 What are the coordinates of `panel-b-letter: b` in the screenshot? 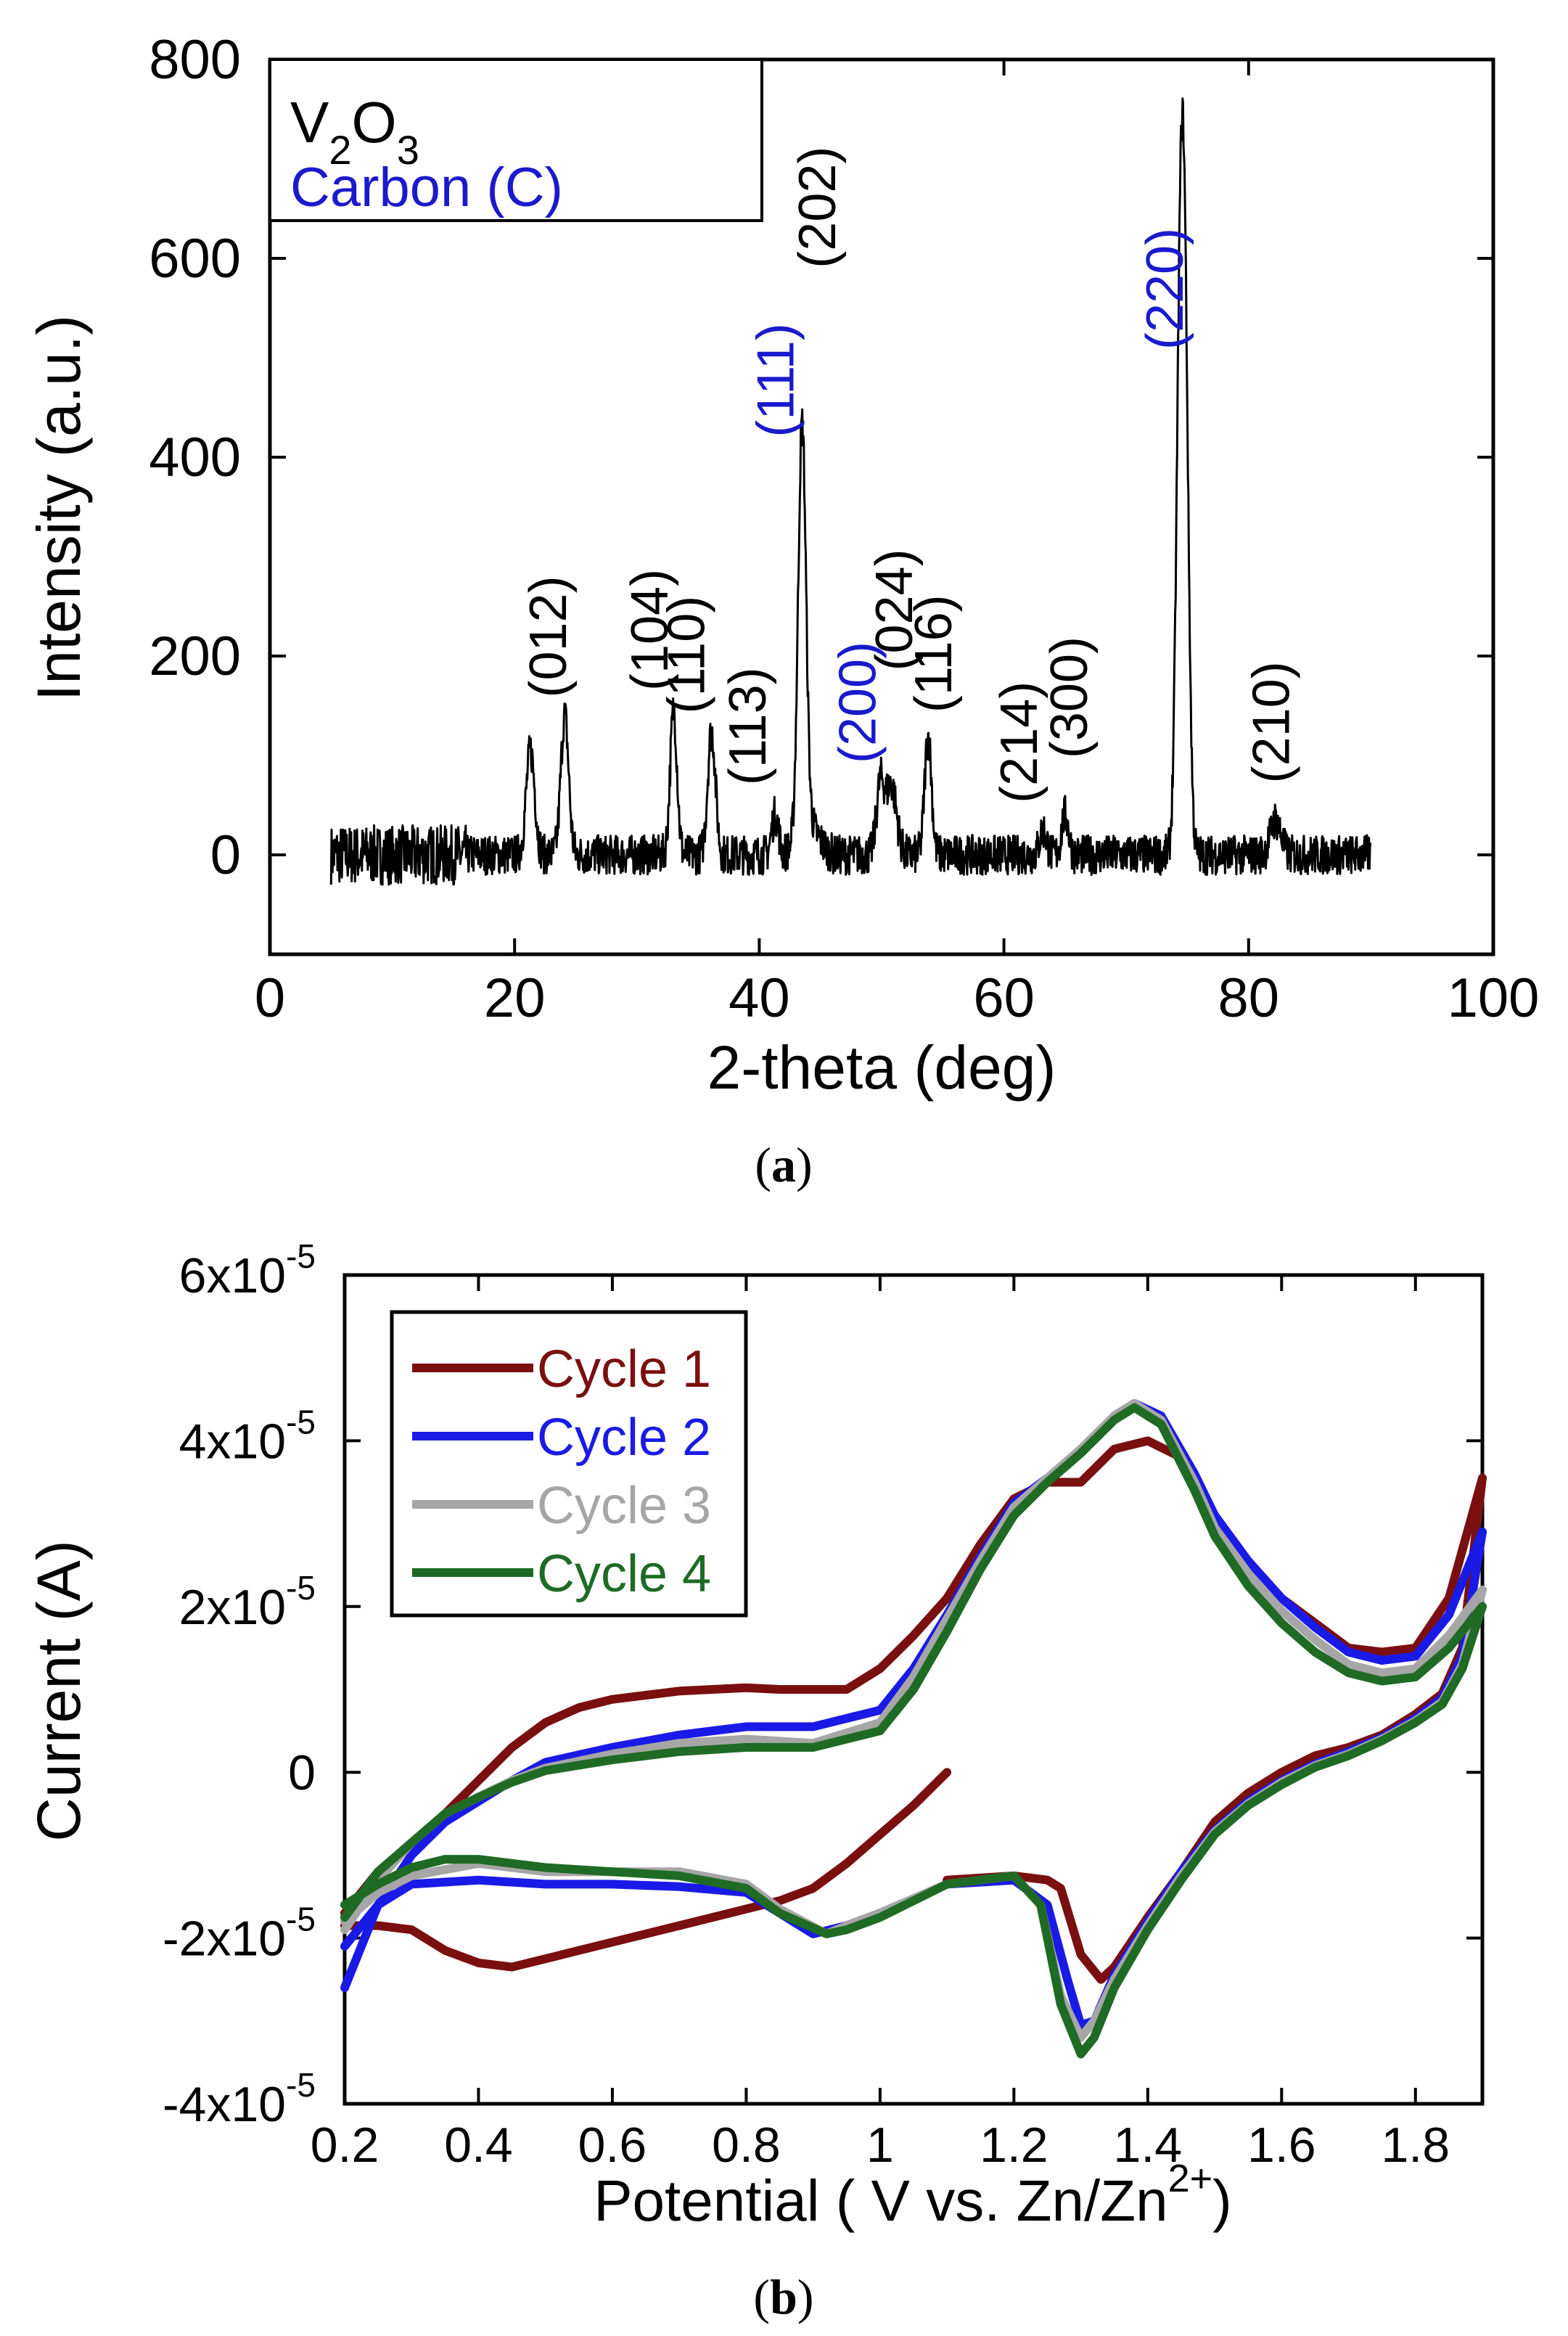 It's located at (783, 2296).